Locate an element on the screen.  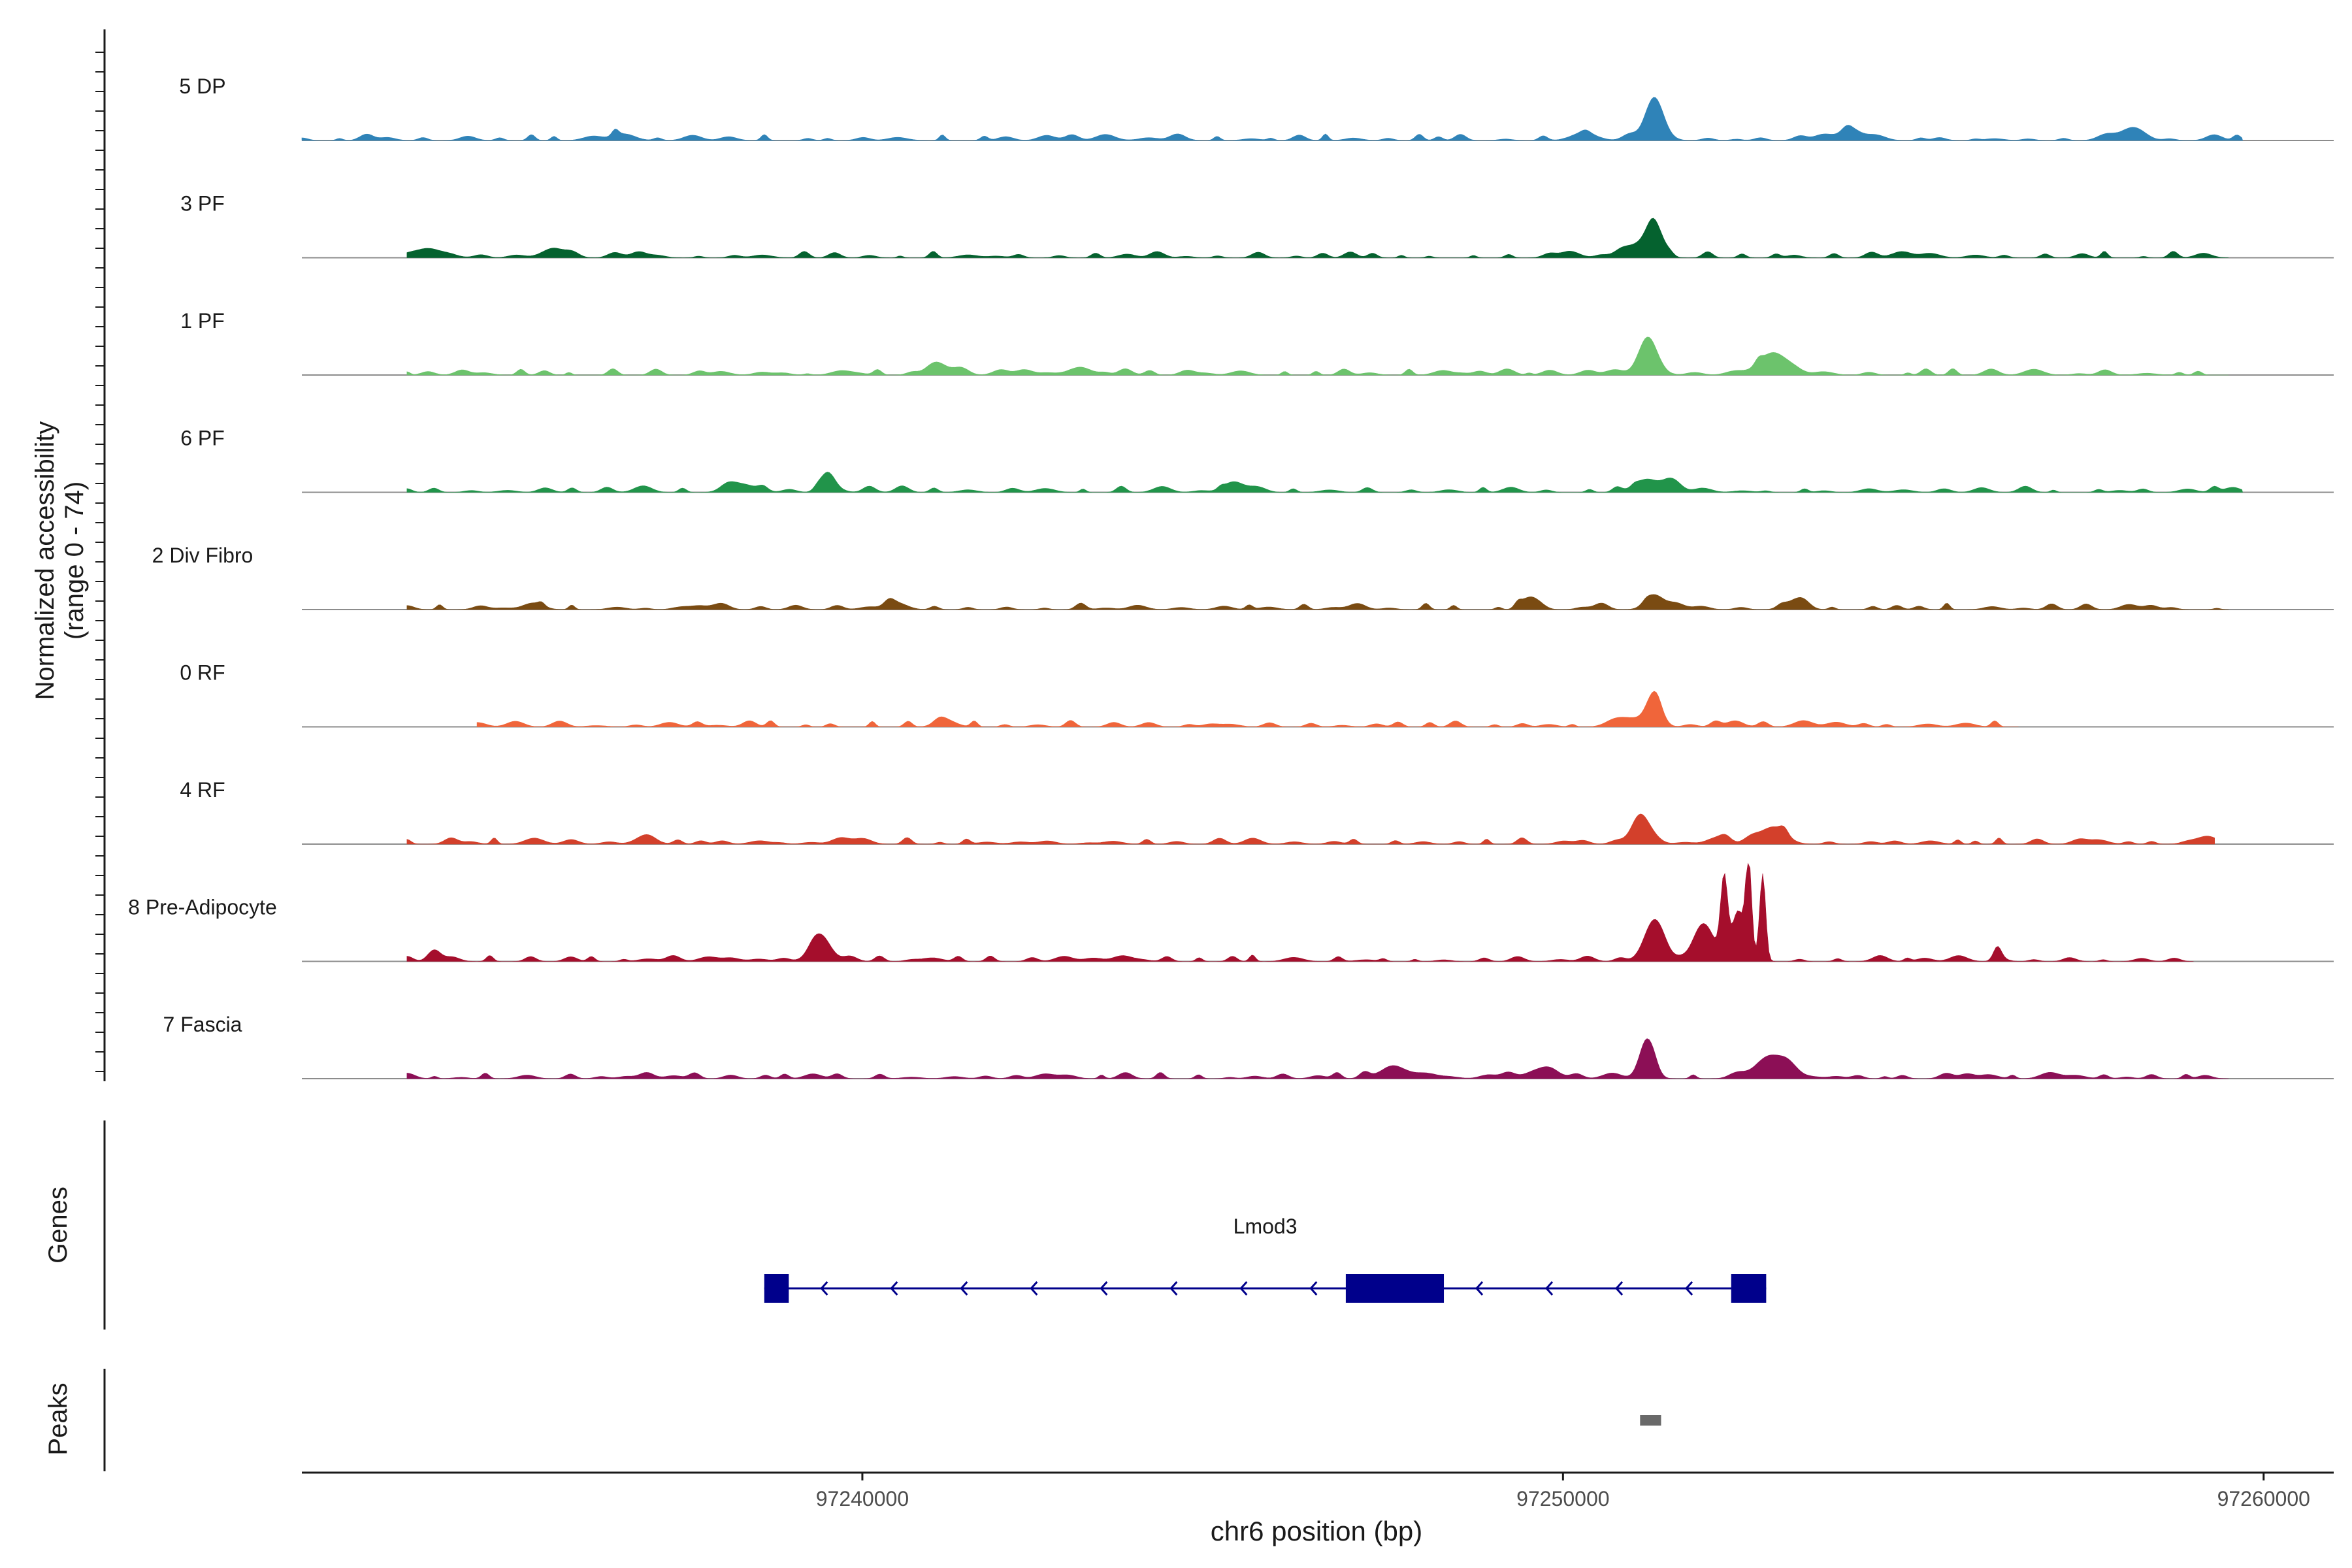
track-label: 5 DP is located at coordinates (202, 86).